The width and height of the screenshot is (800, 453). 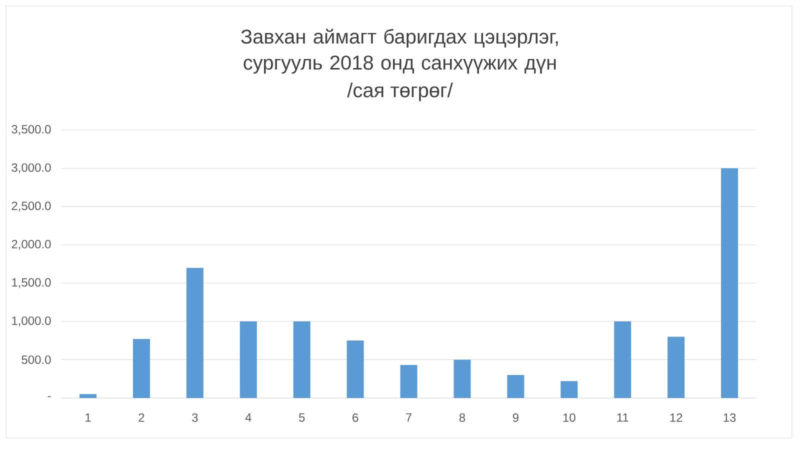 What do you see at coordinates (36, 359) in the screenshot?
I see `y-tick-label: 500.0` at bounding box center [36, 359].